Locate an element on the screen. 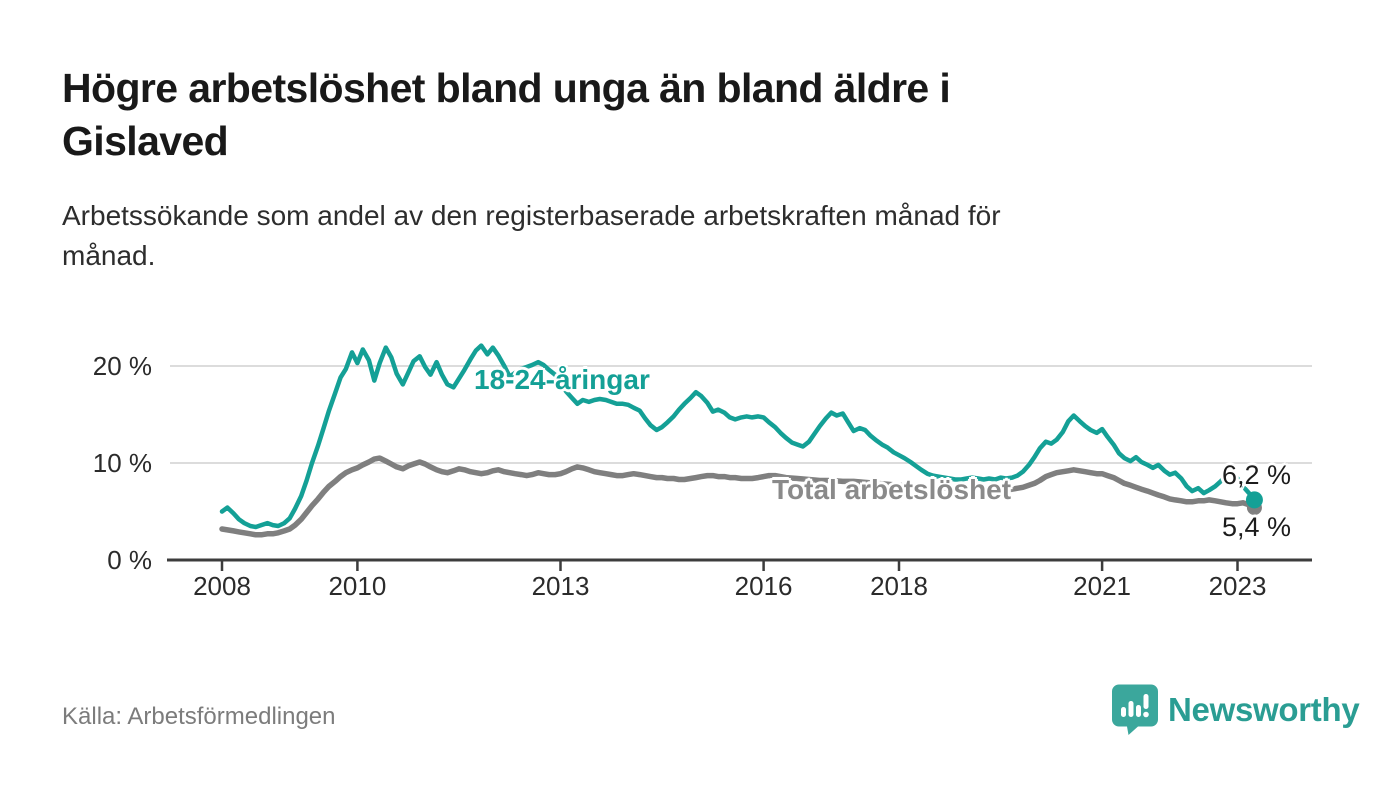  series-label-total: Total arbetslöshet is located at coordinates (892, 489).